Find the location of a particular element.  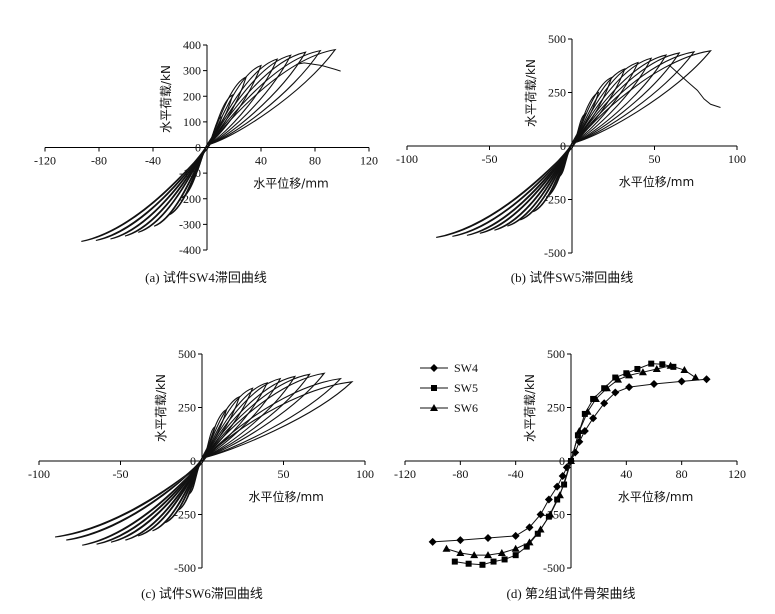

y-tick-label: 300 is located at coordinates (192, 71).